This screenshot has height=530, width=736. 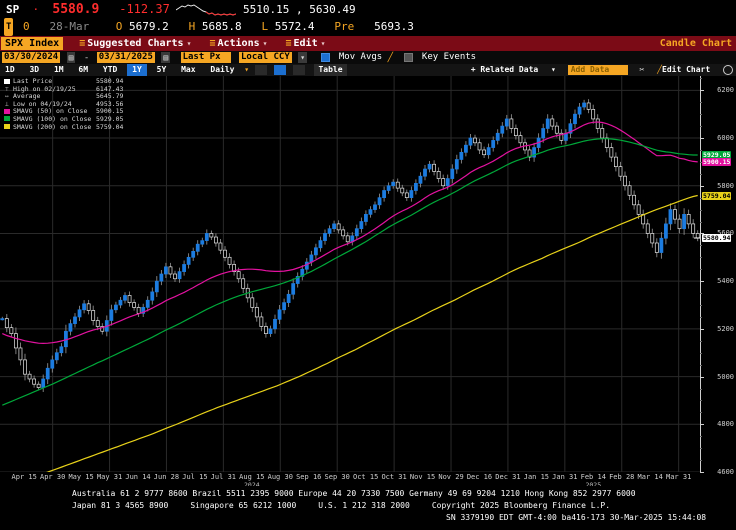 What do you see at coordinates (593, 485) in the screenshot?
I see `x-axis-year-label: 2025` at bounding box center [593, 485].